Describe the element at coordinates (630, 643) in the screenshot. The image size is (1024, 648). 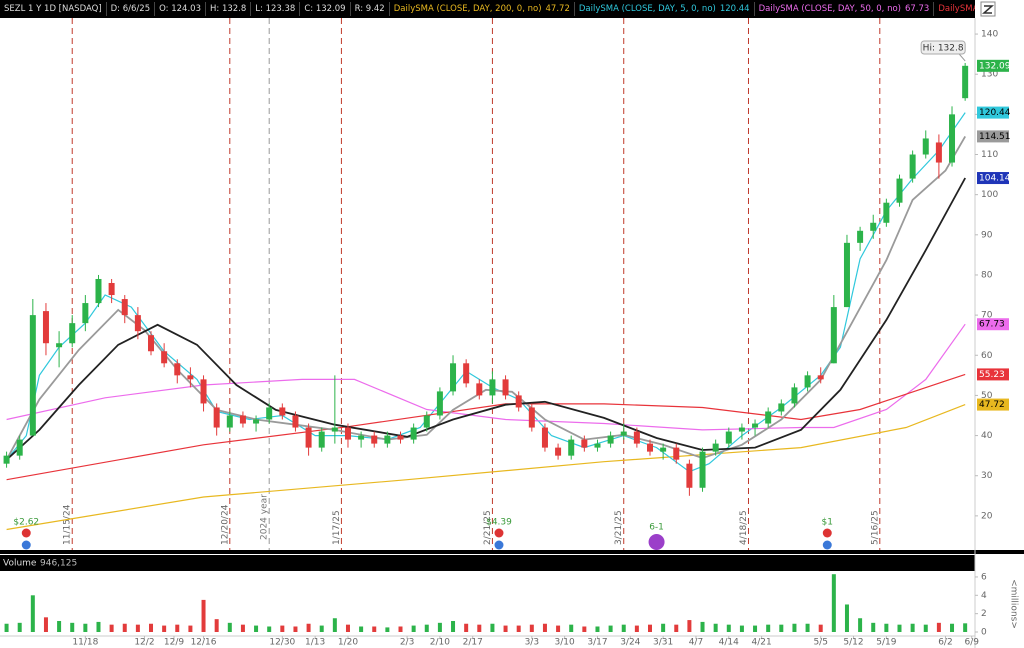
I see `x-tick-label: 3/24` at that location.